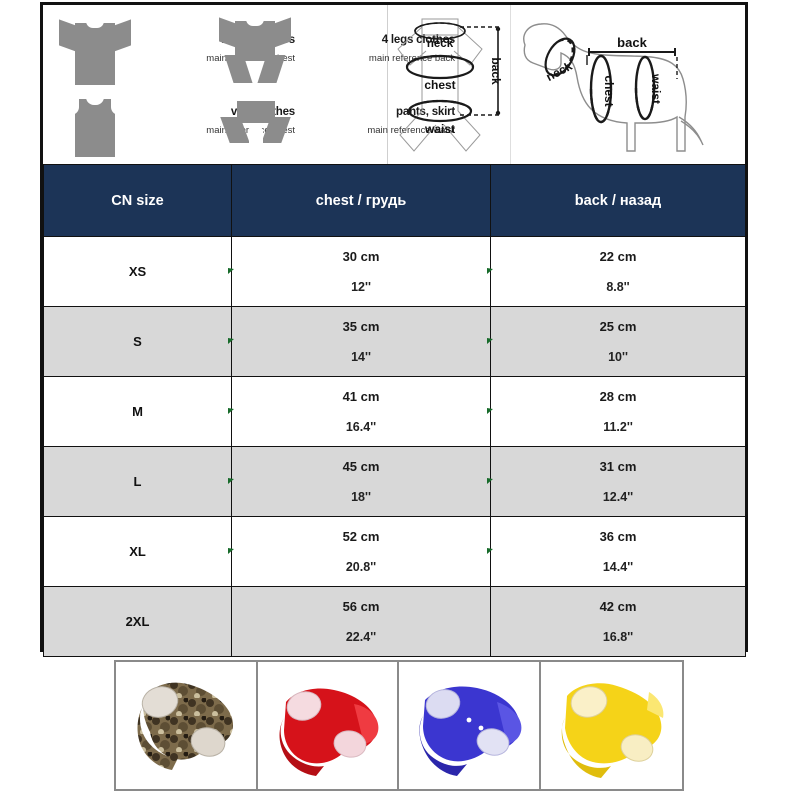 This screenshot has width=800, height=800. Describe the element at coordinates (411, 58) in the screenshot. I see `garment-subtitle: main reference back` at that location.